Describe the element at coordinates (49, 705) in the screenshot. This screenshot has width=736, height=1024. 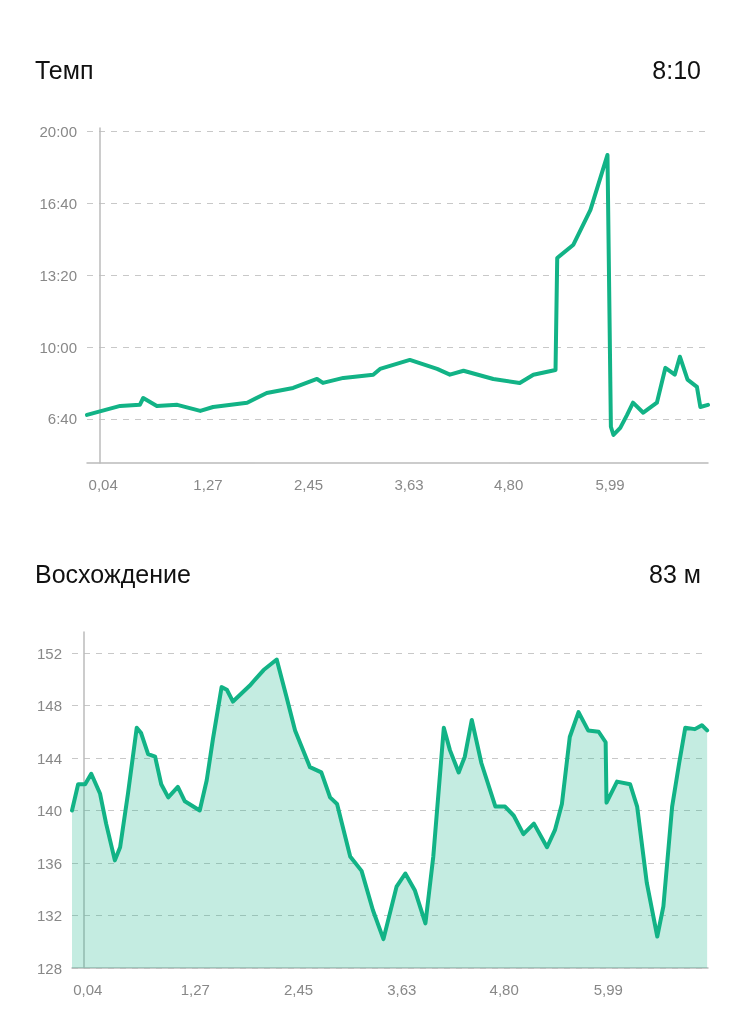
I see `y-tick-label: 148` at that location.